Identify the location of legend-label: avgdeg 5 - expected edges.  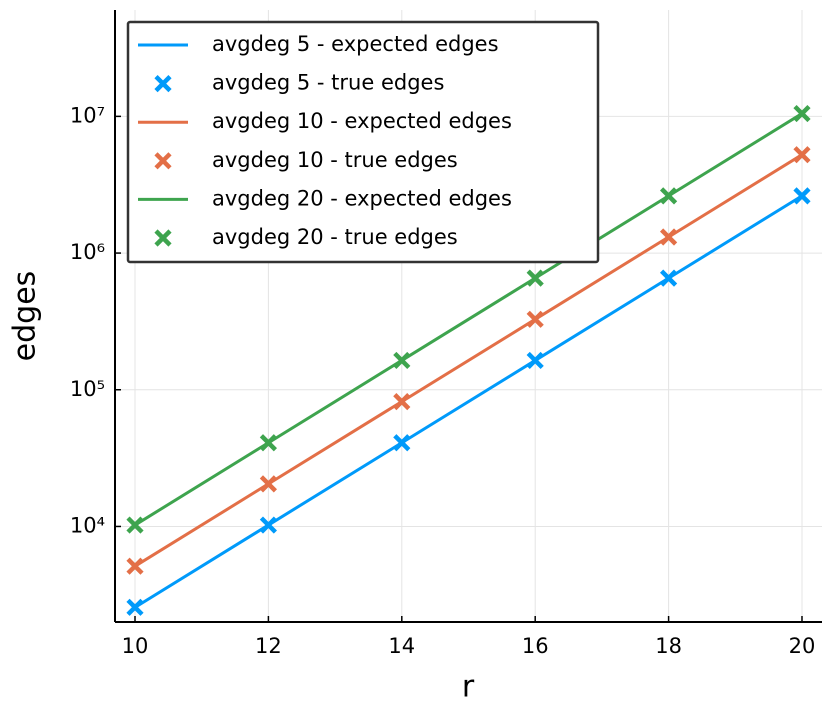
(355, 44).